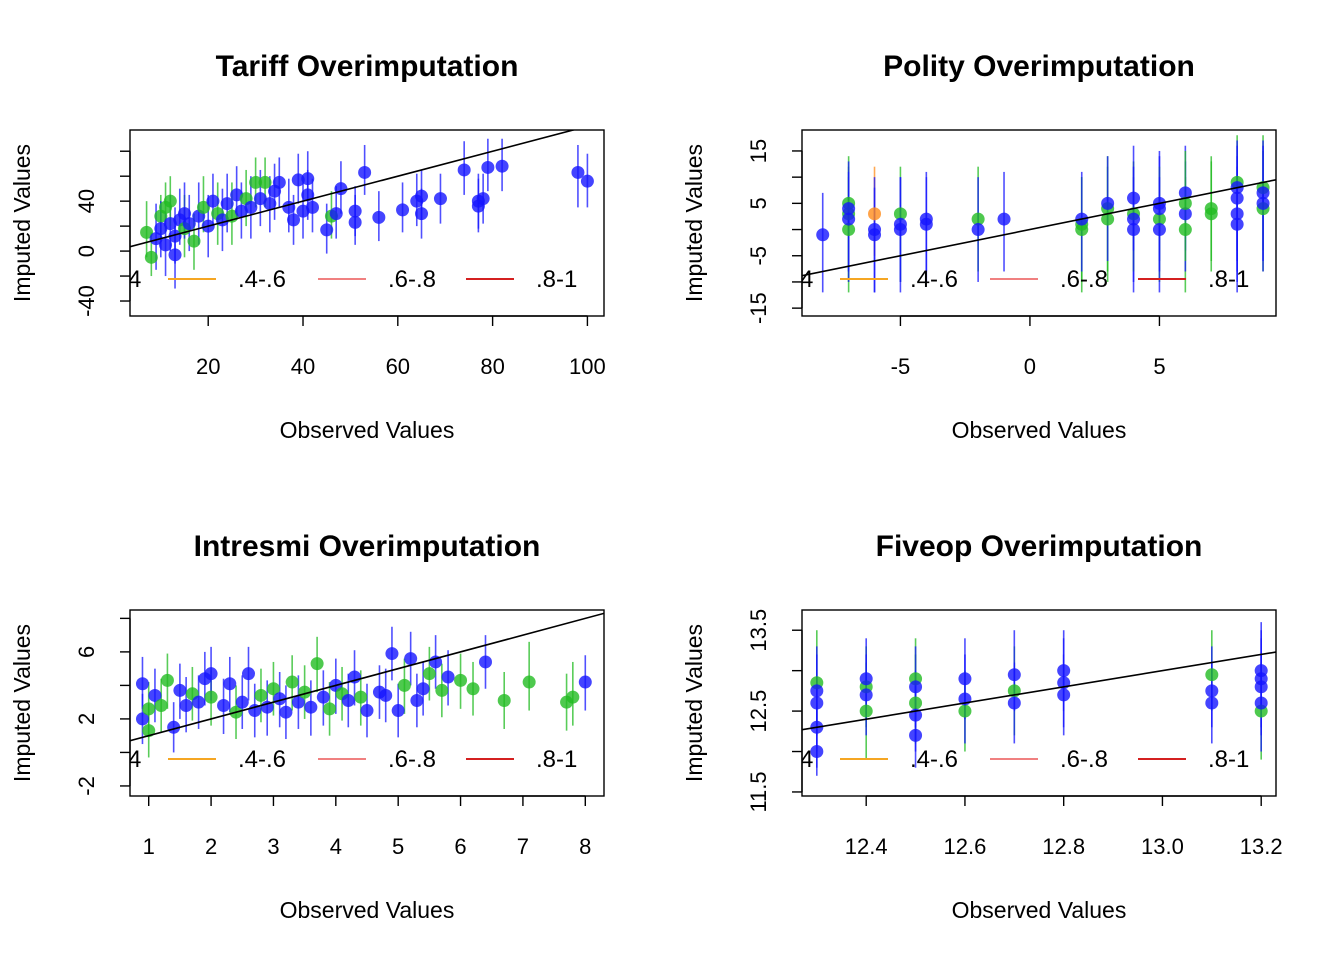 The height and width of the screenshot is (960, 1344). Describe the element at coordinates (758, 308) in the screenshot. I see `y-tick-label: -15` at that location.